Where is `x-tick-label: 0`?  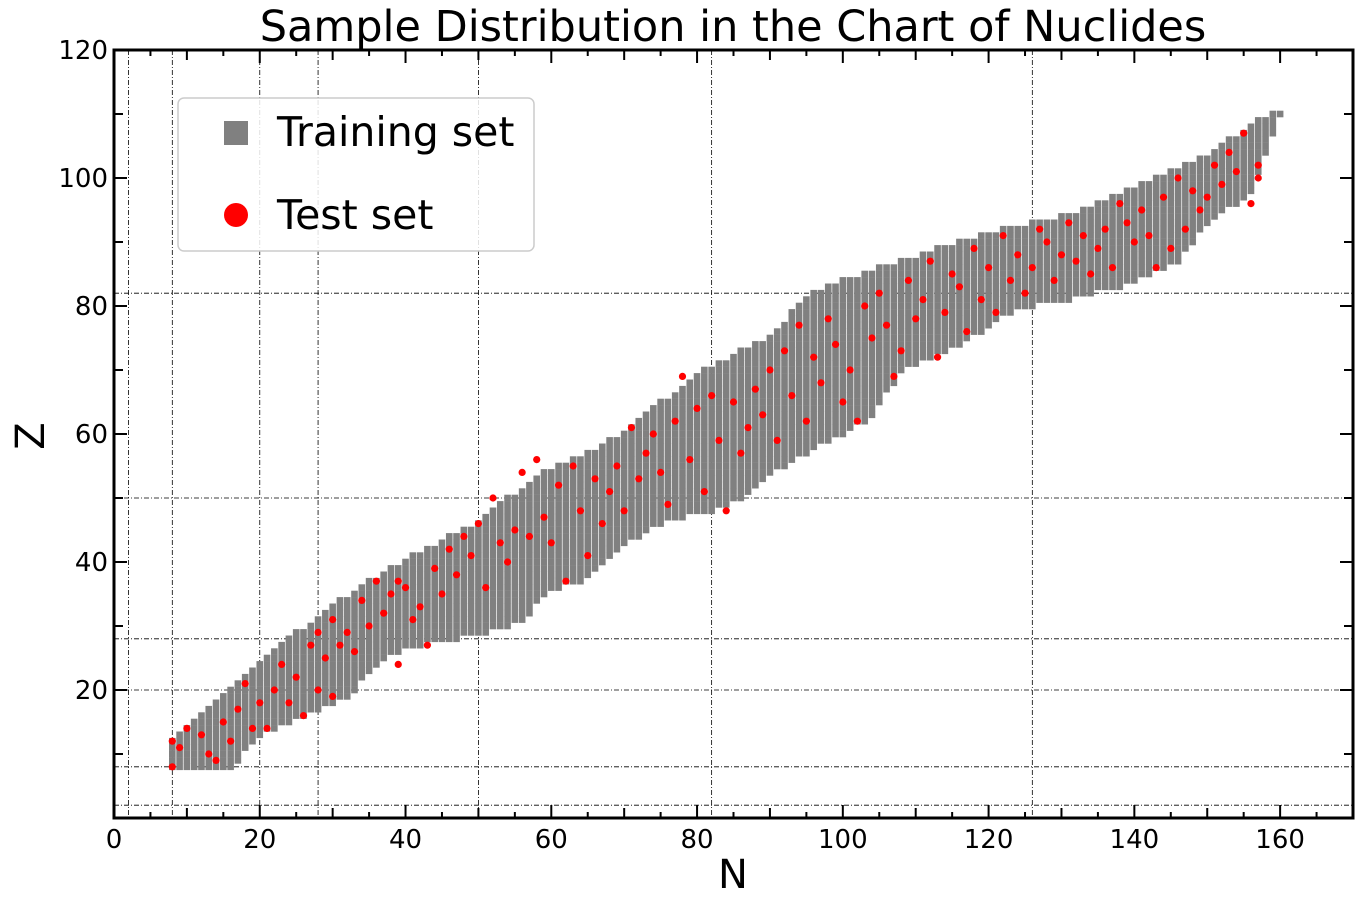 x-tick-label: 0 is located at coordinates (114, 840).